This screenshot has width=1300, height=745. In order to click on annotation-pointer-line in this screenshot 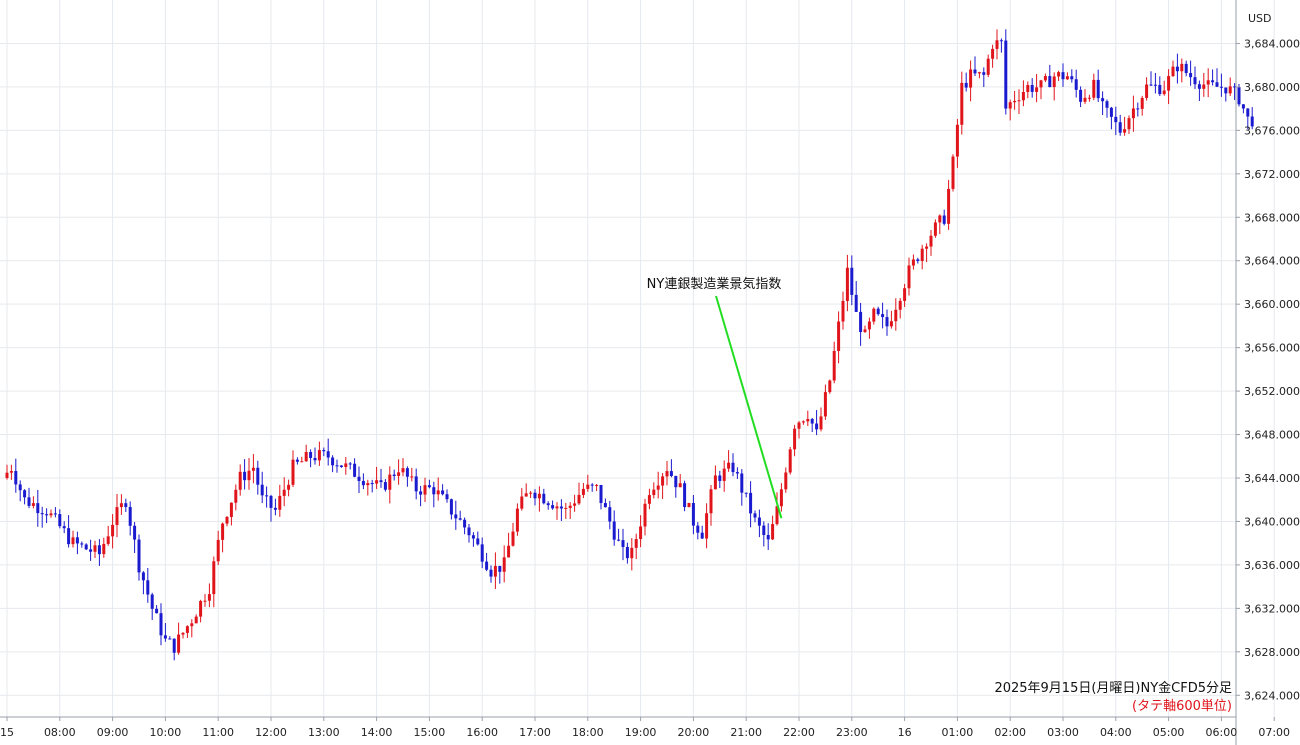, I will do `click(749, 407)`.